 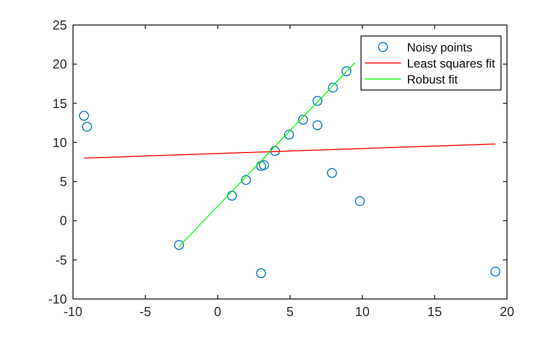 I want to click on legend-label: Robust fit, so click(x=432, y=79).